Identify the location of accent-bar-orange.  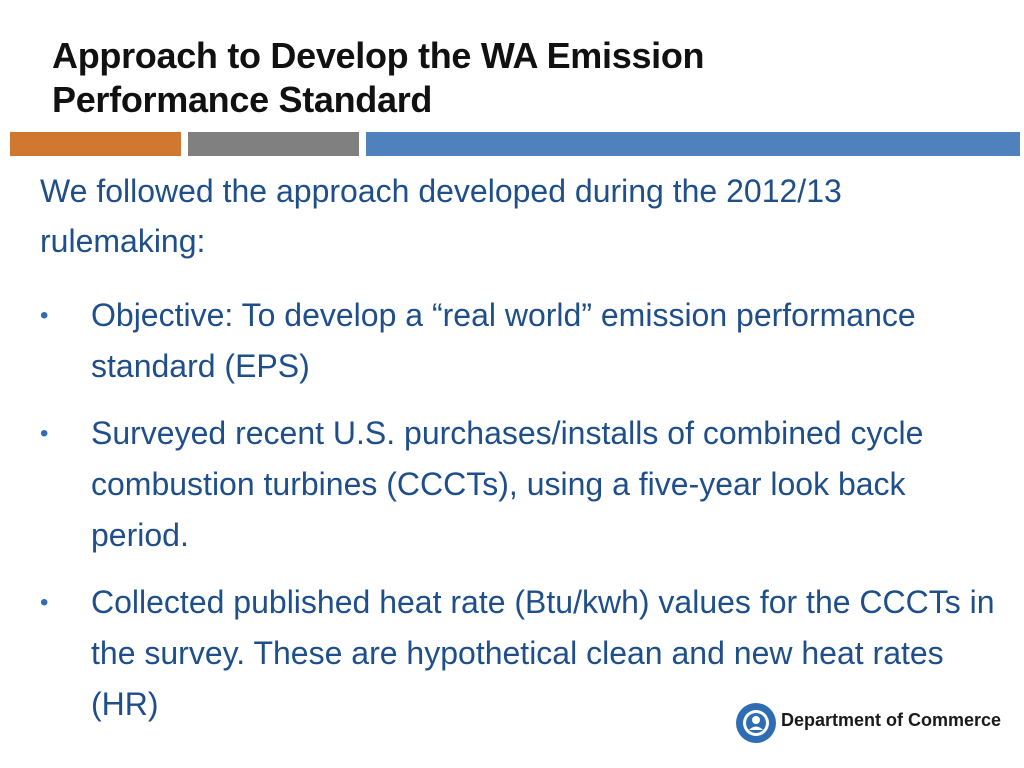
(95, 144).